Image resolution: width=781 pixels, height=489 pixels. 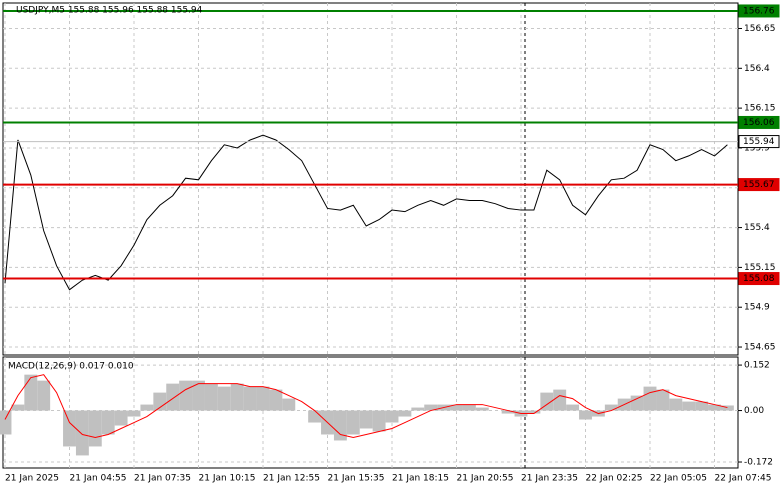 I want to click on y-tick-label: 156.4, so click(x=757, y=69).